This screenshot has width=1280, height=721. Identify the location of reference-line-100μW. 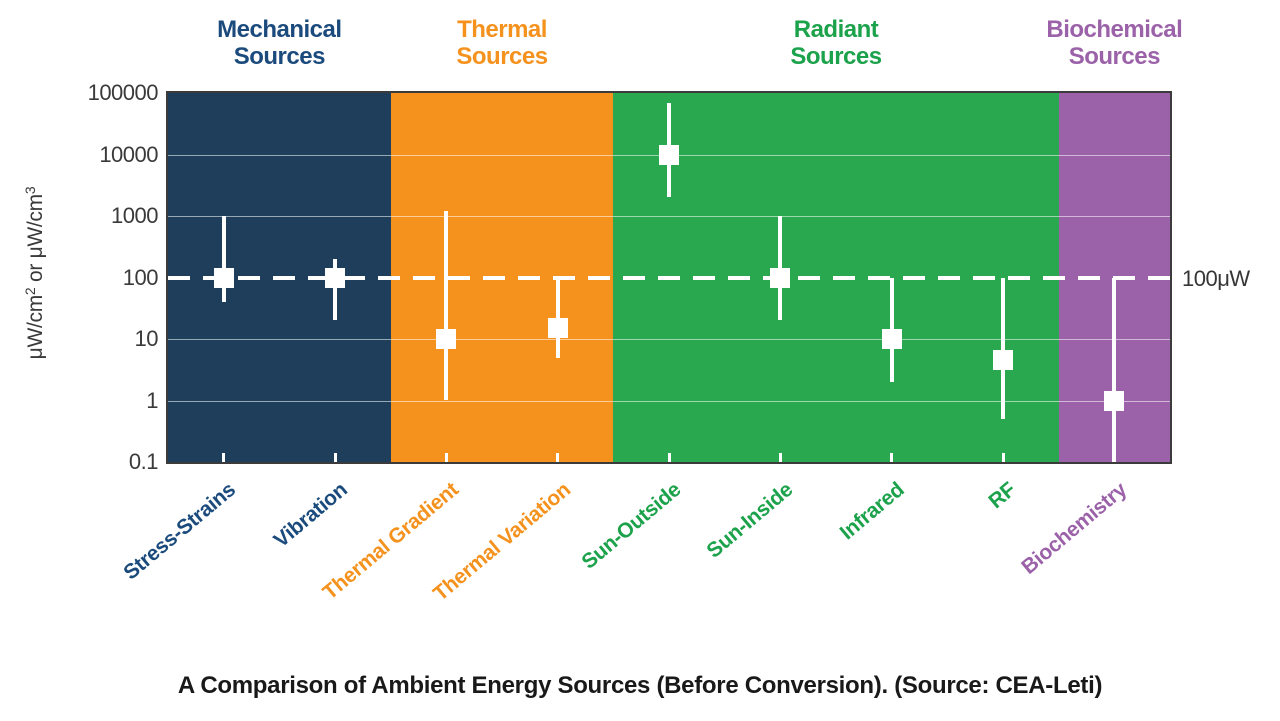
(669, 277).